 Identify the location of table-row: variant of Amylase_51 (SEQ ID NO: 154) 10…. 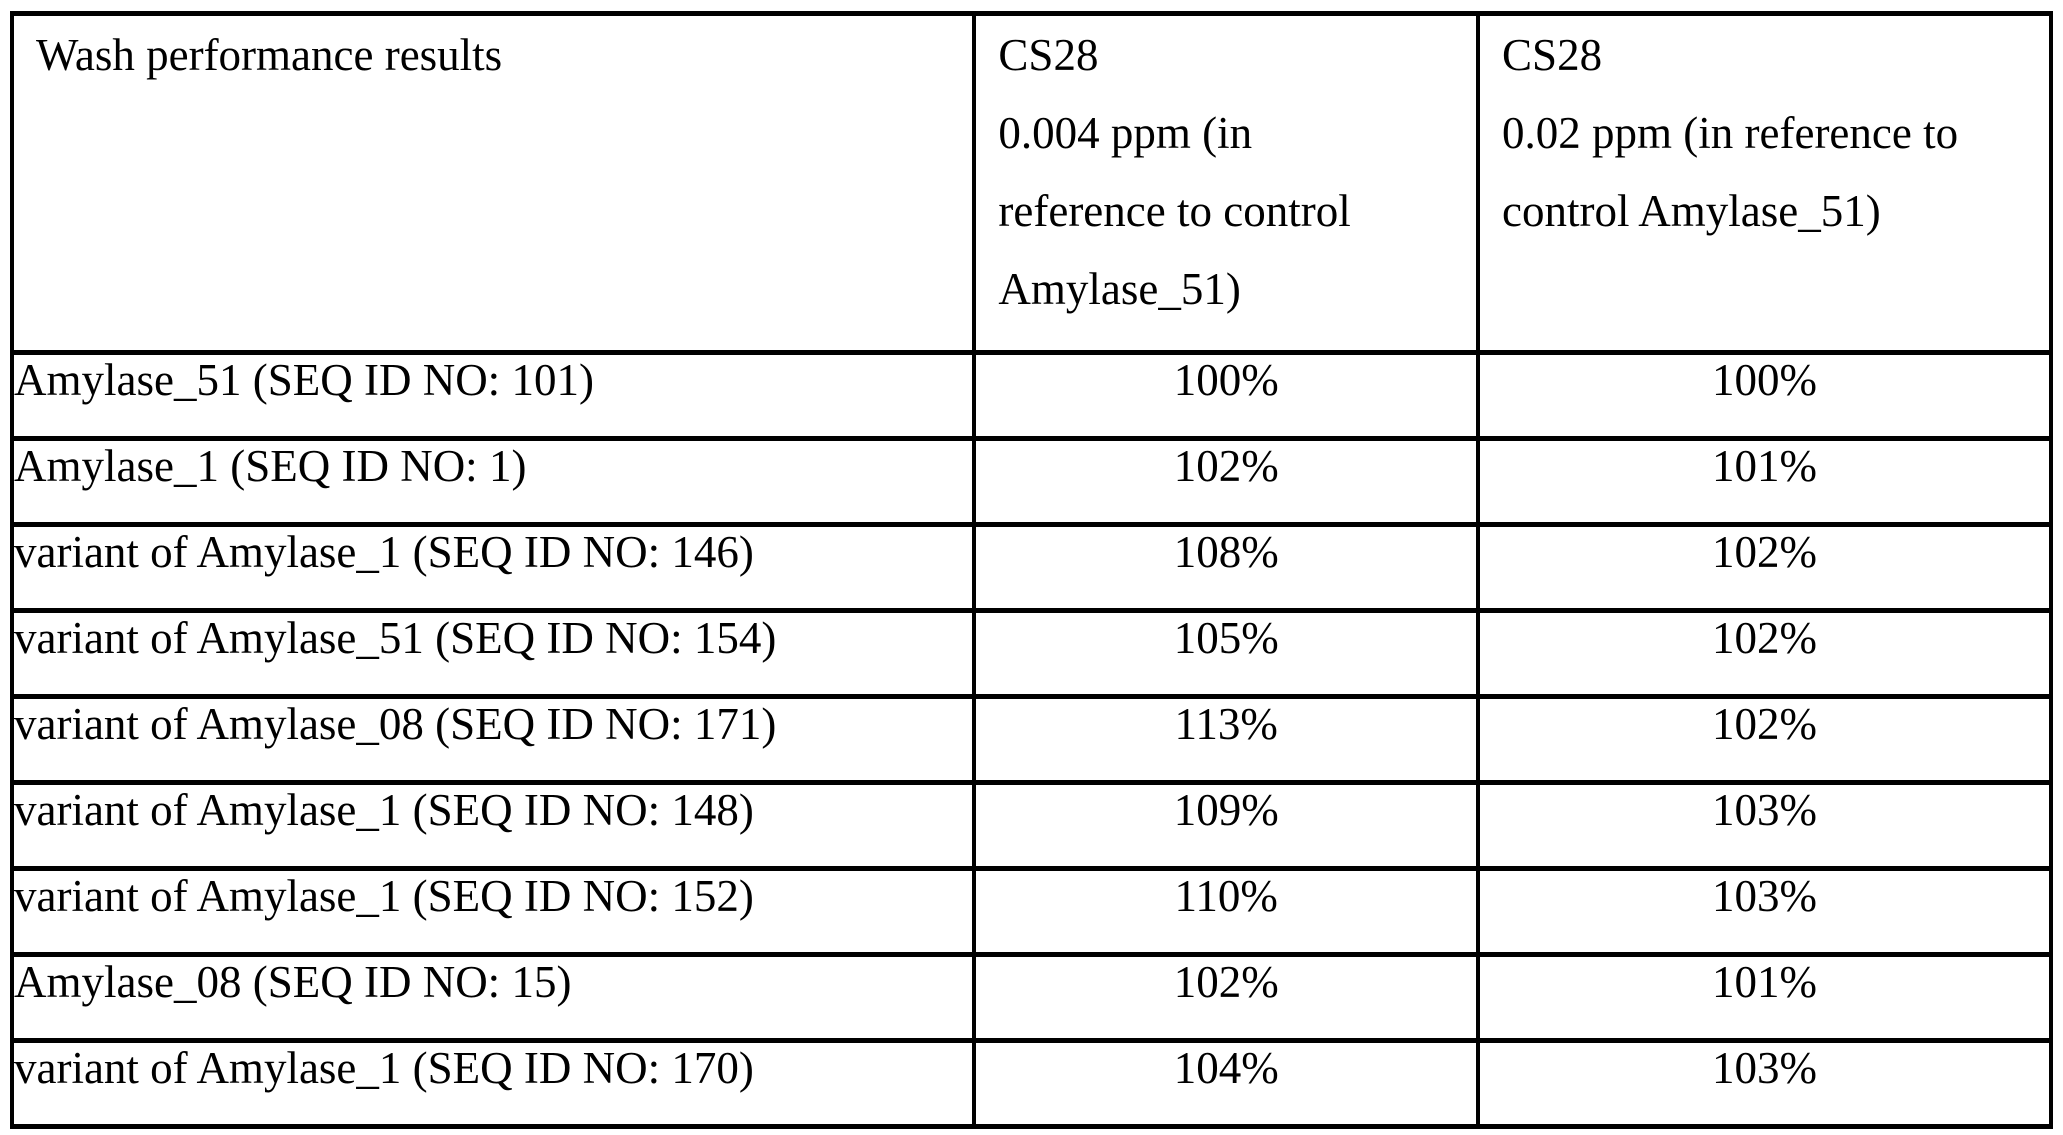
(1031, 653).